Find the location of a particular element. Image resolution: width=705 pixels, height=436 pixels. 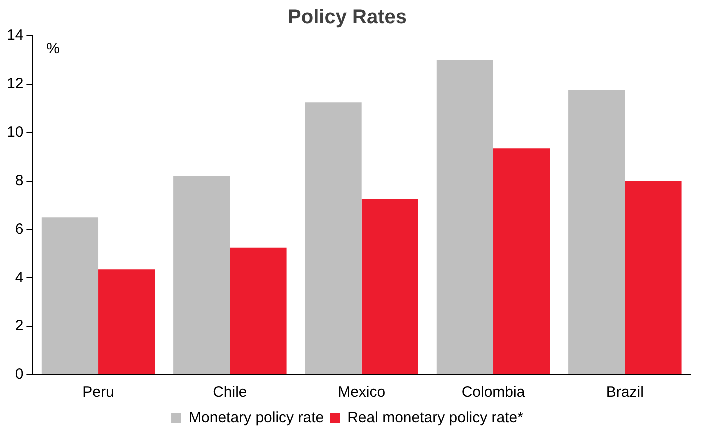

x-tick-label: Mexico is located at coordinates (362, 393).